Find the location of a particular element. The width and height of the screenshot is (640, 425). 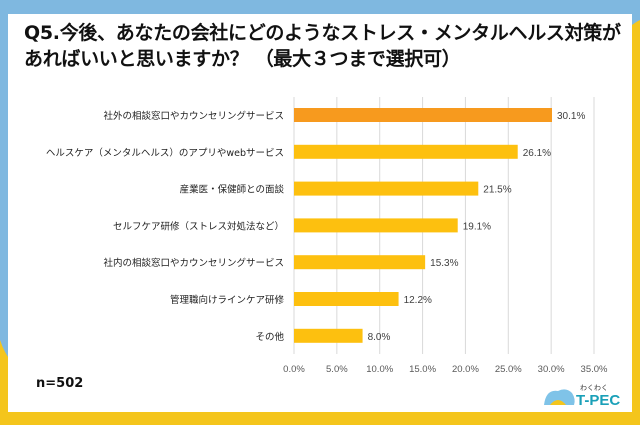

logo-icon is located at coordinates (559, 397).